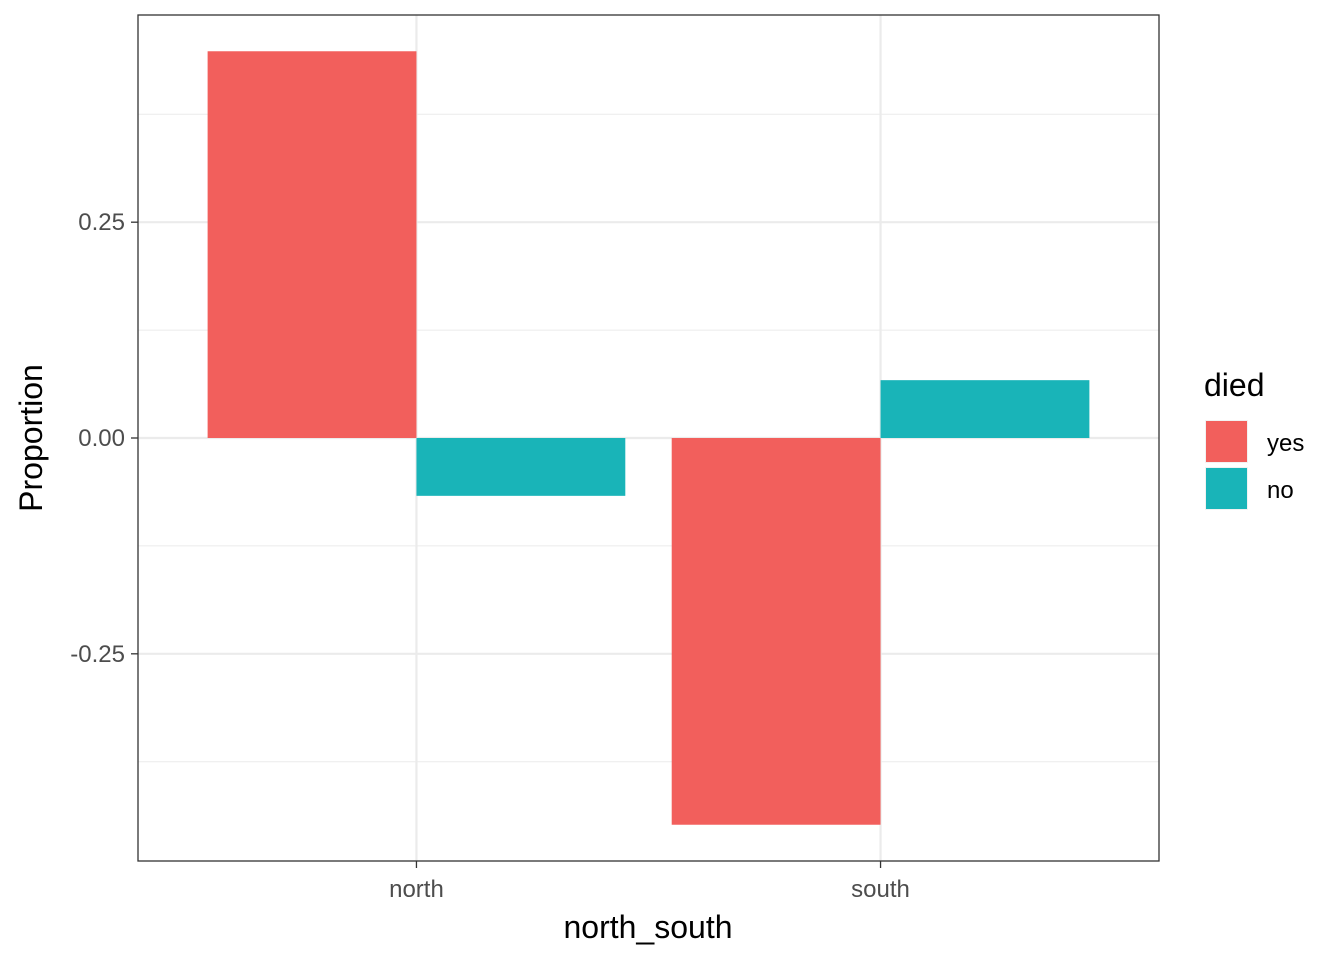  What do you see at coordinates (647, 927) in the screenshot?
I see `x-axis-title: north_south` at bounding box center [647, 927].